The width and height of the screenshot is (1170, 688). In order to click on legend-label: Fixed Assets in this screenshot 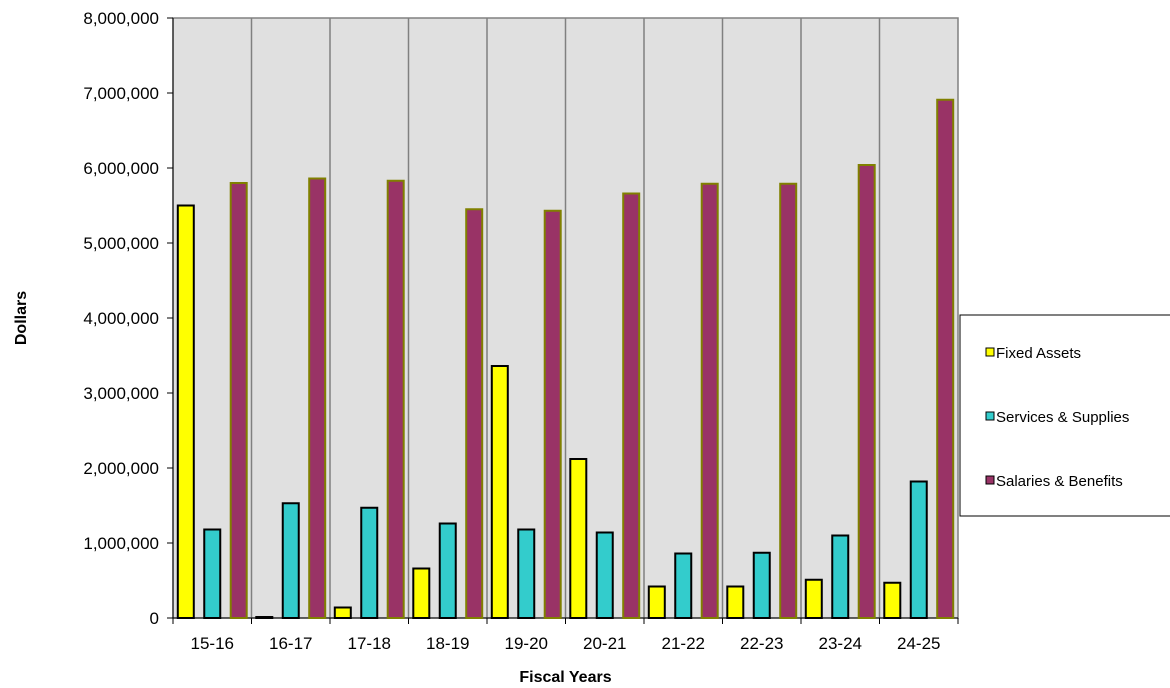, I will do `click(1038, 353)`.